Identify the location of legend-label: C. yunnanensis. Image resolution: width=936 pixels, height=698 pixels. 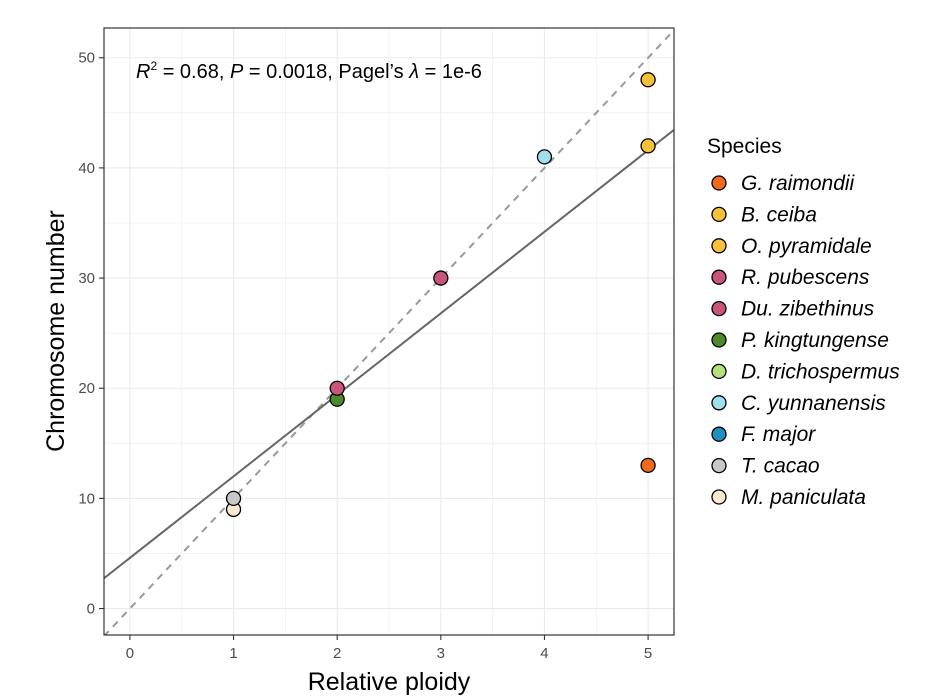
(813, 403).